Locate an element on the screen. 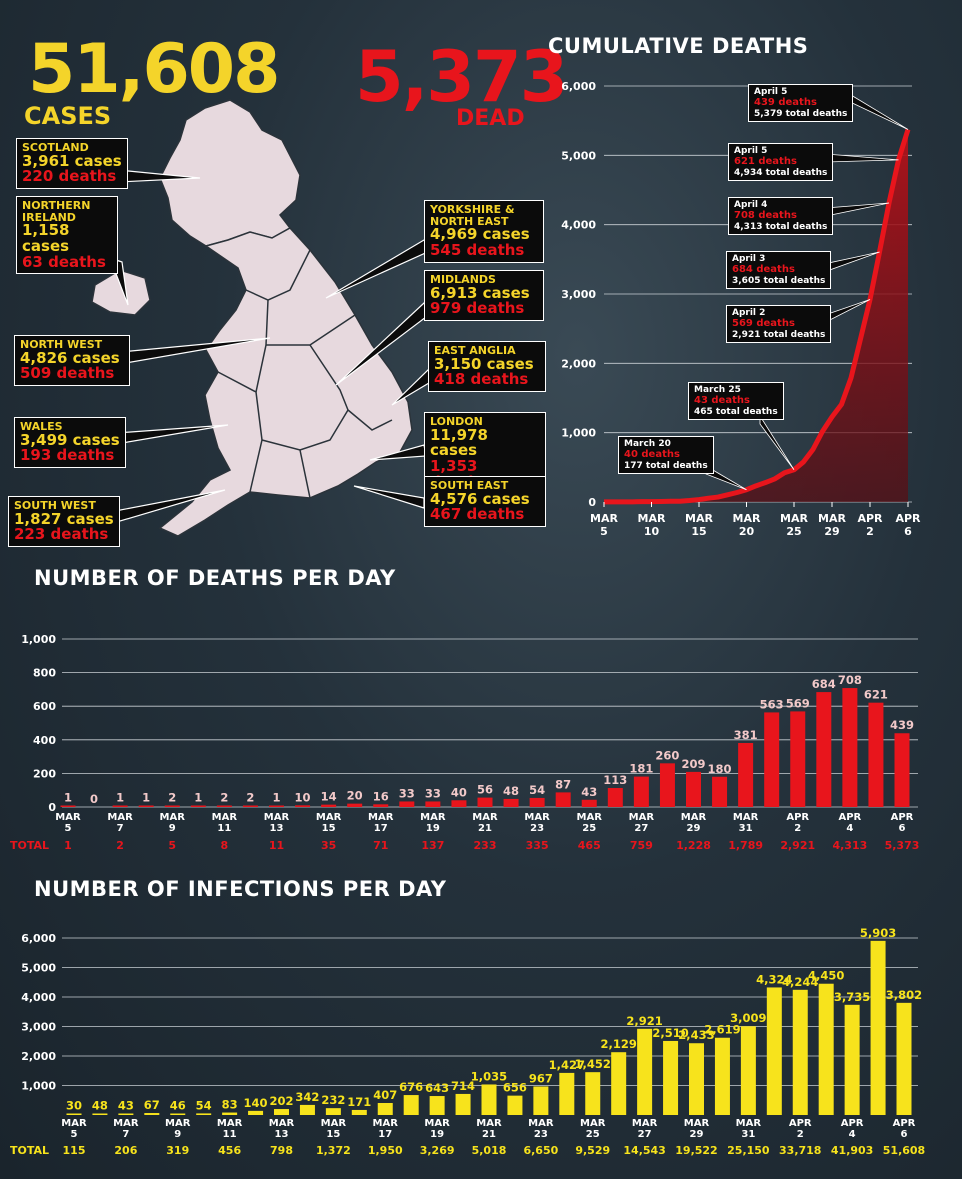  deaths-bar-label: 180 is located at coordinates (720, 769).